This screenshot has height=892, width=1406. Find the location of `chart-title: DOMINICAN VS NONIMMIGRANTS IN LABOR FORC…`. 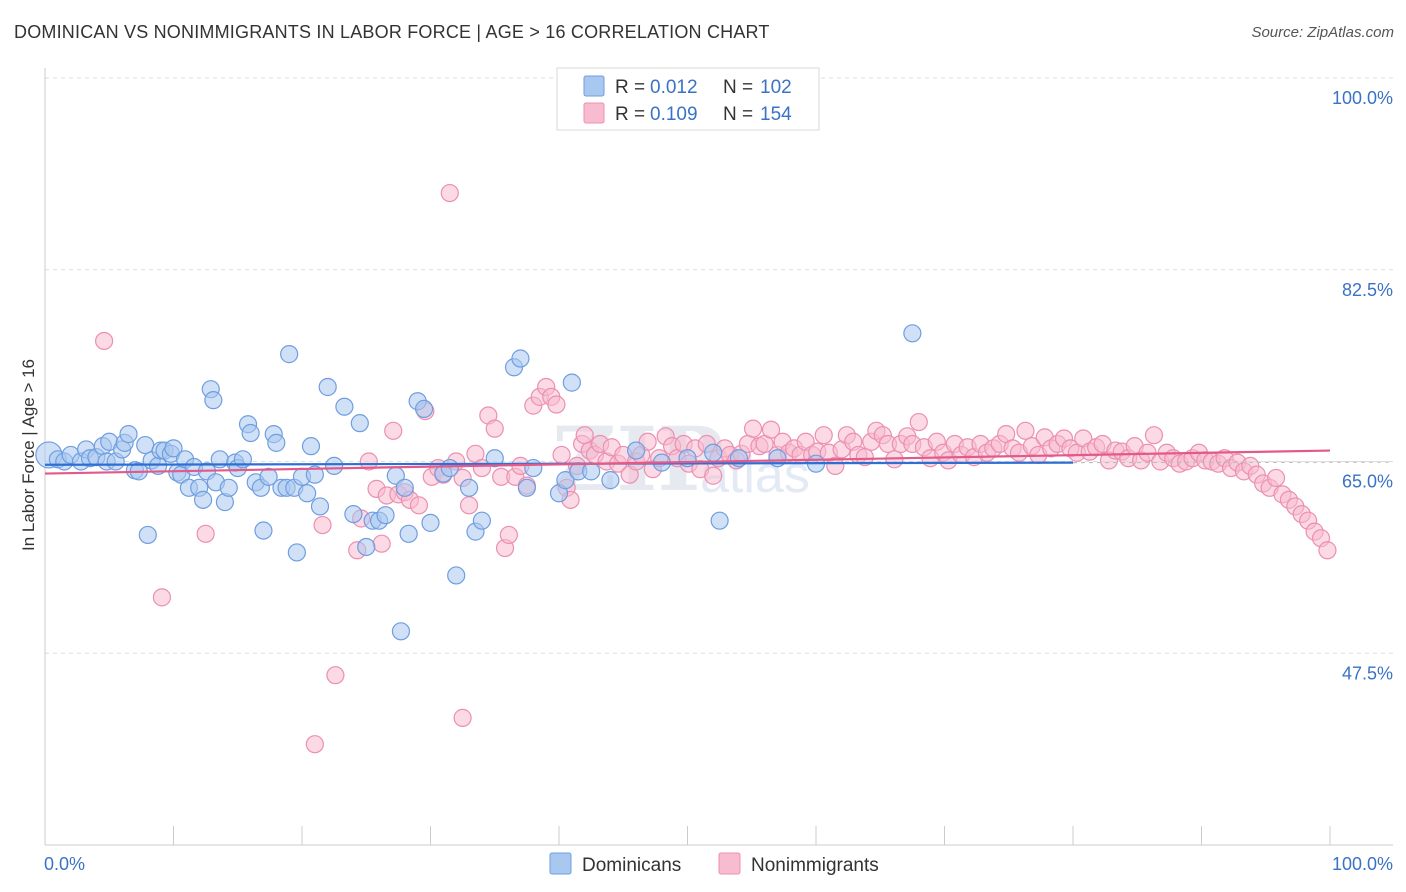

chart-title: DOMINICAN VS NONIMMIGRANTS IN LABOR FORC… is located at coordinates (392, 32).